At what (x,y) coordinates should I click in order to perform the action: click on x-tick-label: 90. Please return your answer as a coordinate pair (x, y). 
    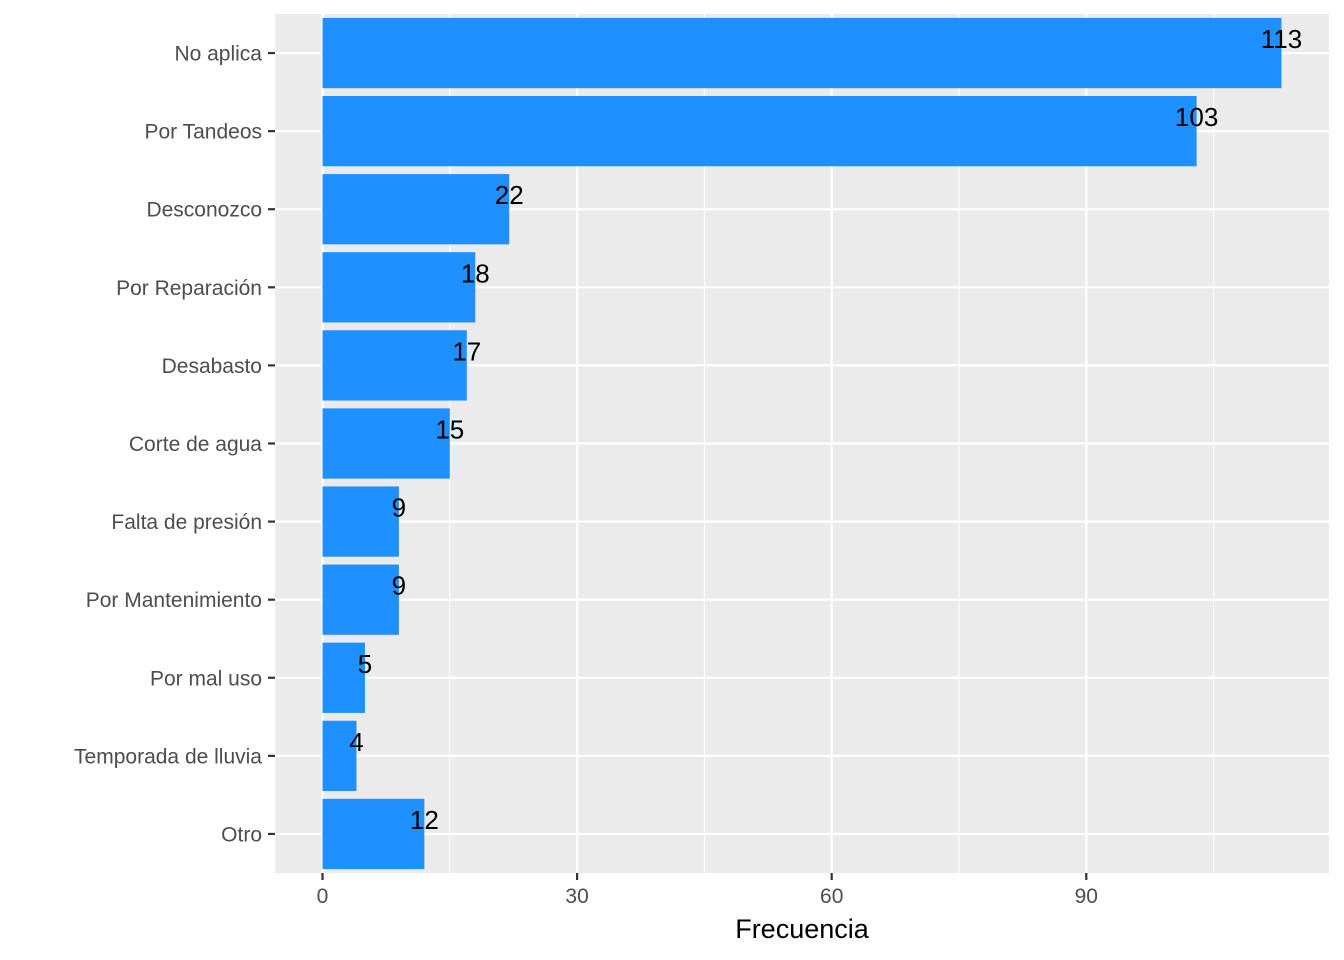
    Looking at the image, I should click on (1086, 896).